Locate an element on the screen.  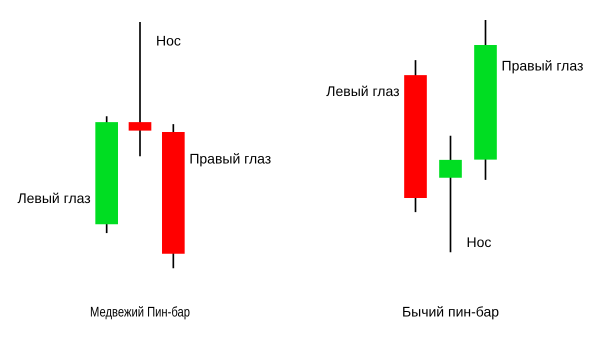
text: Медвежий Пин-бар is located at coordinates (140, 312).